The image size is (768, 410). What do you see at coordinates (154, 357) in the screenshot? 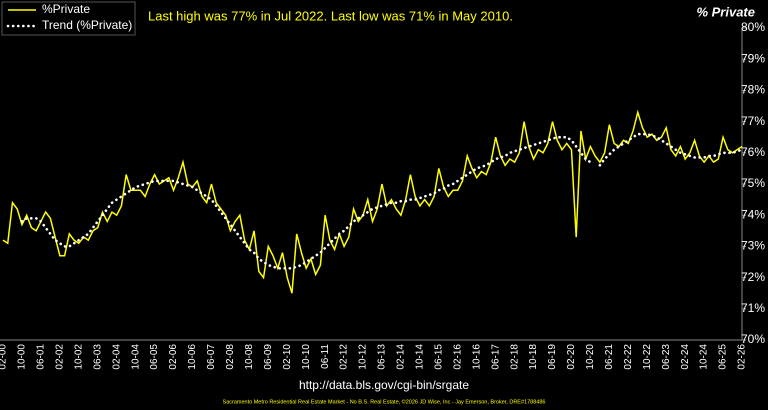
I see `x-tick-label: 06-05` at bounding box center [154, 357].